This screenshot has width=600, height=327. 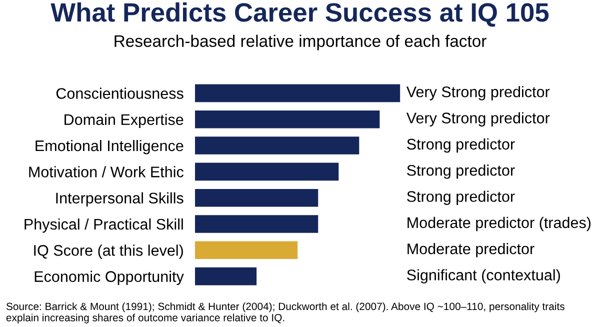 I want to click on y-tick-label: Conscientiousness, so click(x=120, y=93).